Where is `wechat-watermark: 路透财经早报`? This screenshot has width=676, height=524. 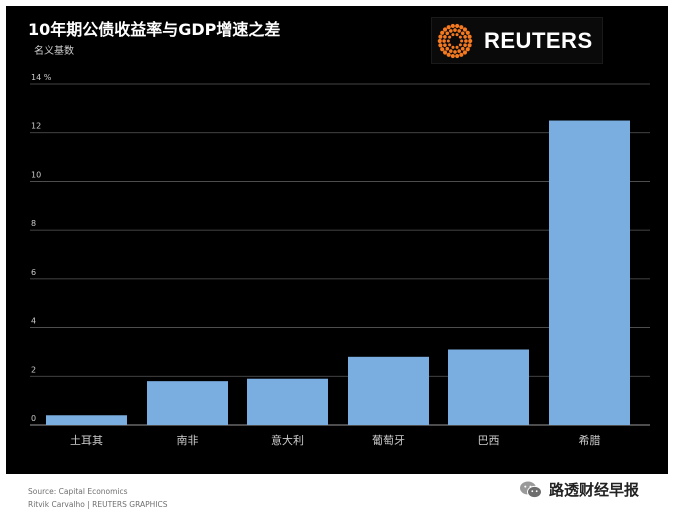
wechat-watermark: 路透财经早报 is located at coordinates (579, 489).